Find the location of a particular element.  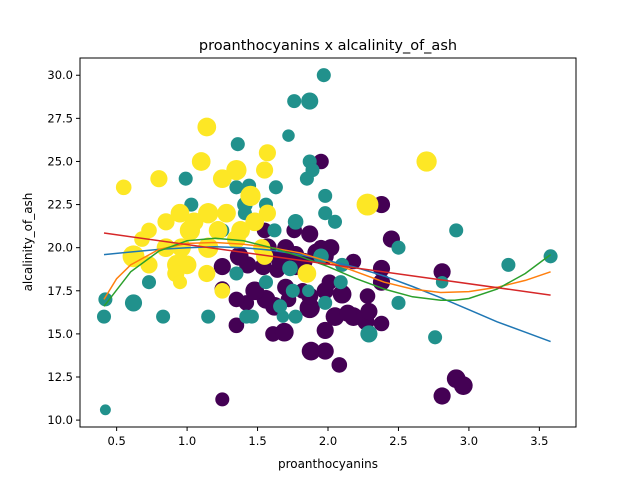

y-tick-label: 15.0 is located at coordinates (60, 334).